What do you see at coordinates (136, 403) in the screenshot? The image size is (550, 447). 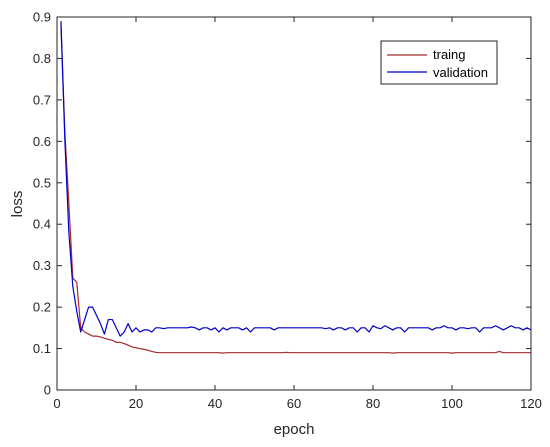 I see `x-tick-label: 20` at bounding box center [136, 403].